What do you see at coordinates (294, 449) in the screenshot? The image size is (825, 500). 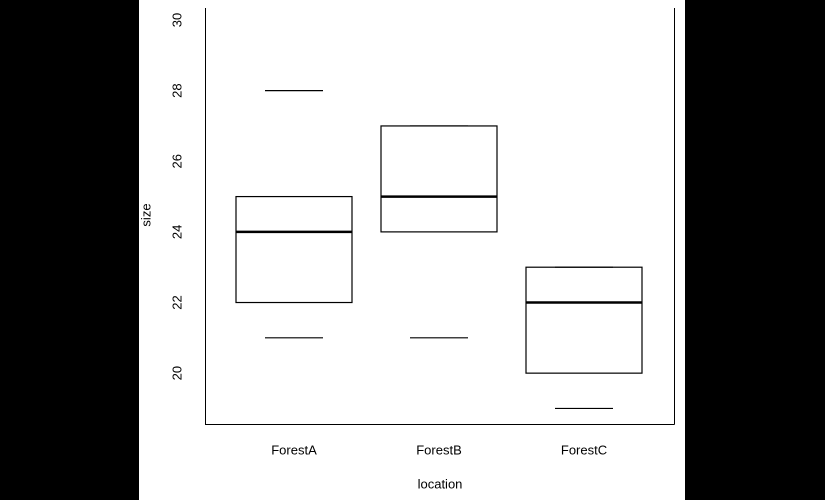 I see `x-tick-label: ForestA` at bounding box center [294, 449].